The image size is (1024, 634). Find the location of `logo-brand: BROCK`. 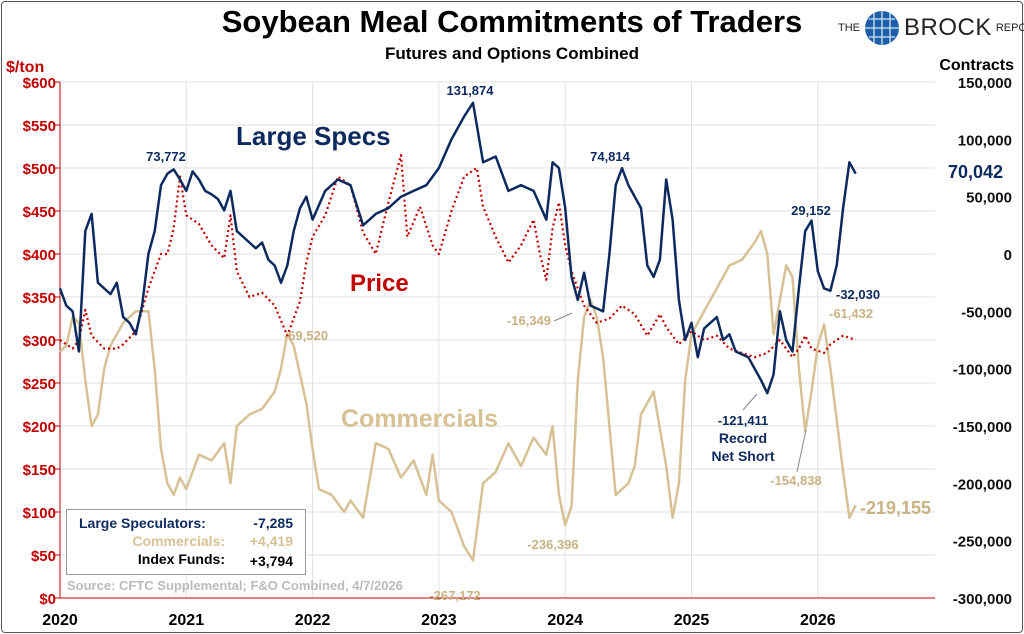

logo-brand: BROCK is located at coordinates (948, 27).